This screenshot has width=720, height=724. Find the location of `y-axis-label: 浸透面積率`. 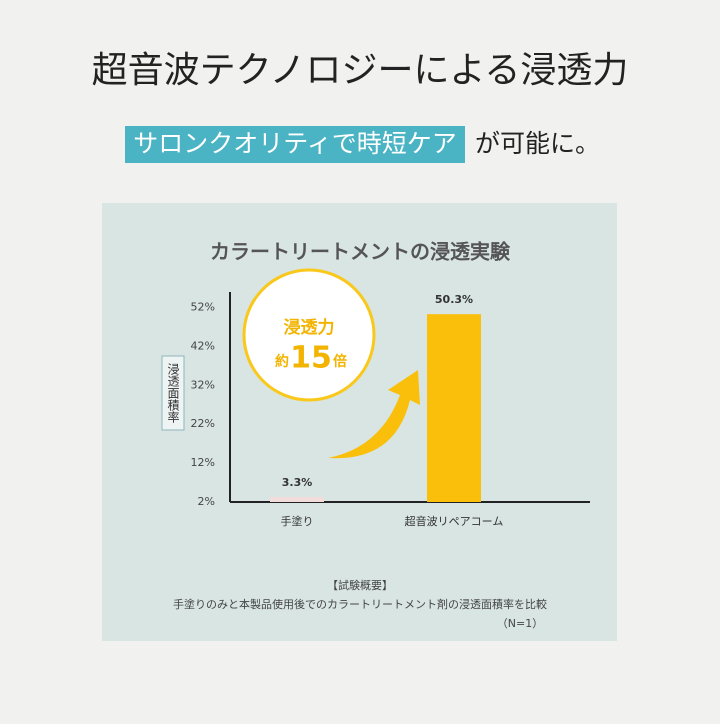

y-axis-label: 浸透面積率 is located at coordinates (173, 393).